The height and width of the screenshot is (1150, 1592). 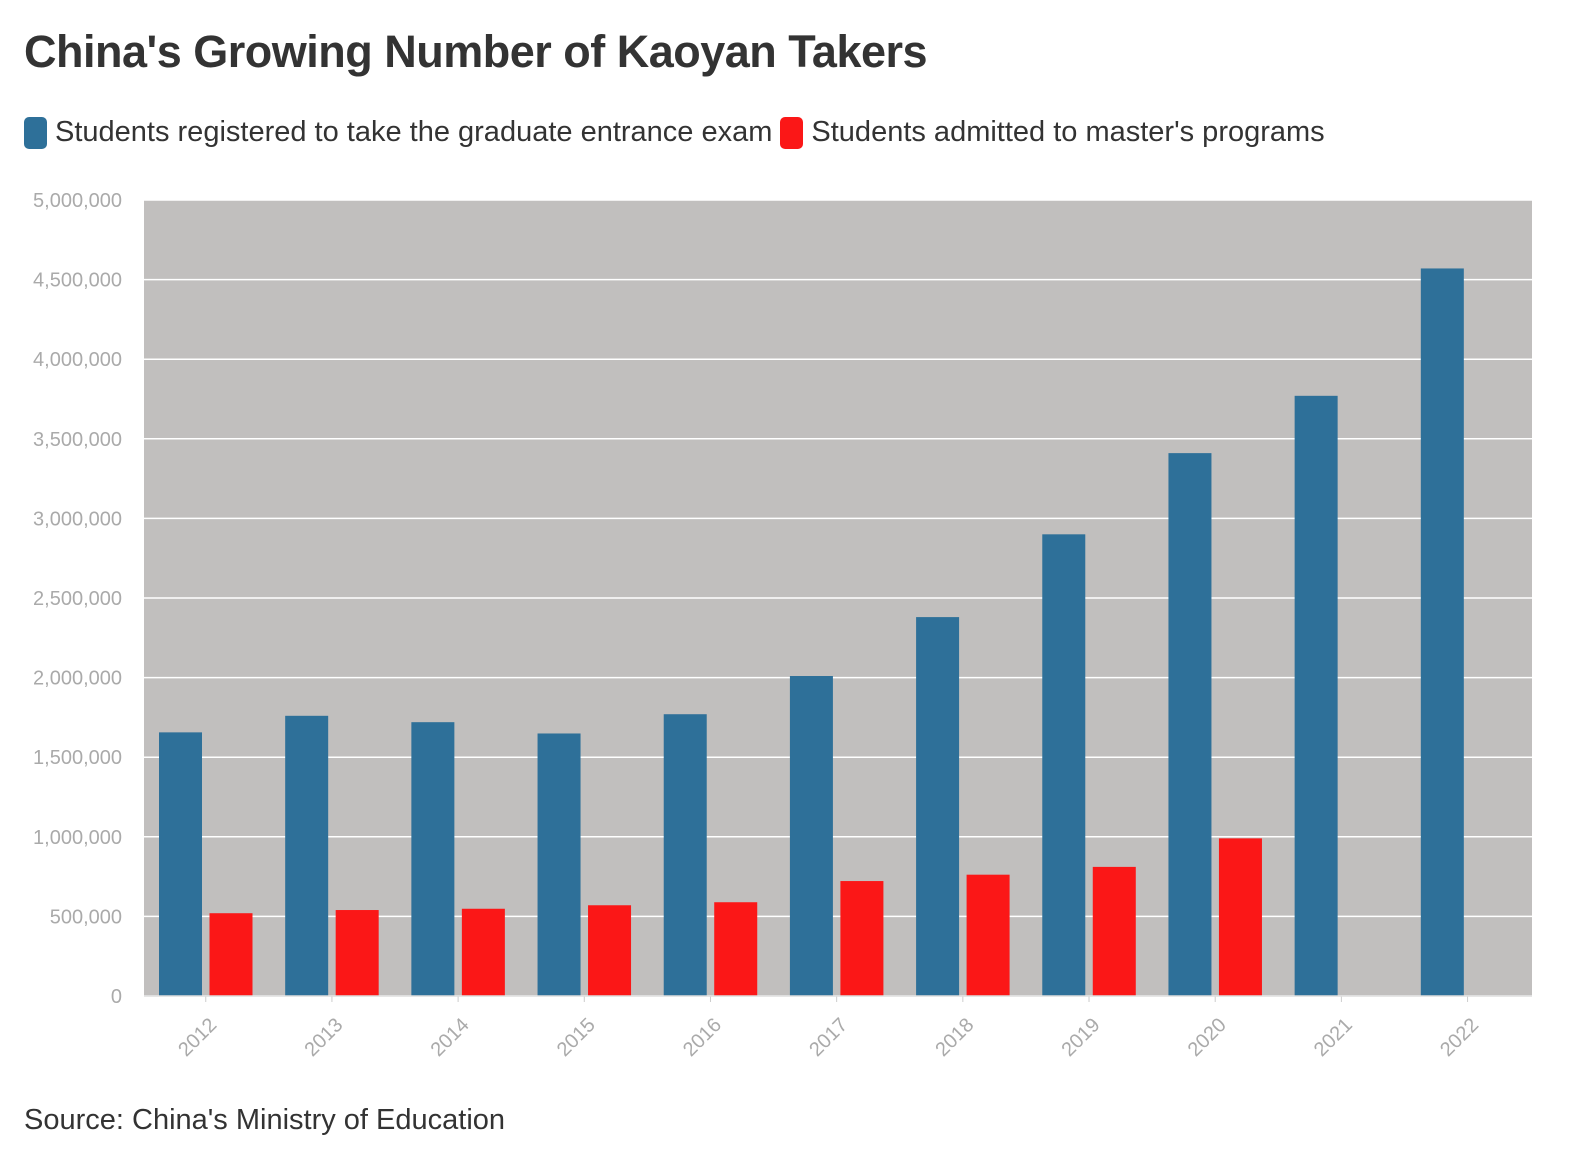 What do you see at coordinates (1068, 132) in the screenshot?
I see `legend-label-admitted: Students admitted to master's programs` at bounding box center [1068, 132].